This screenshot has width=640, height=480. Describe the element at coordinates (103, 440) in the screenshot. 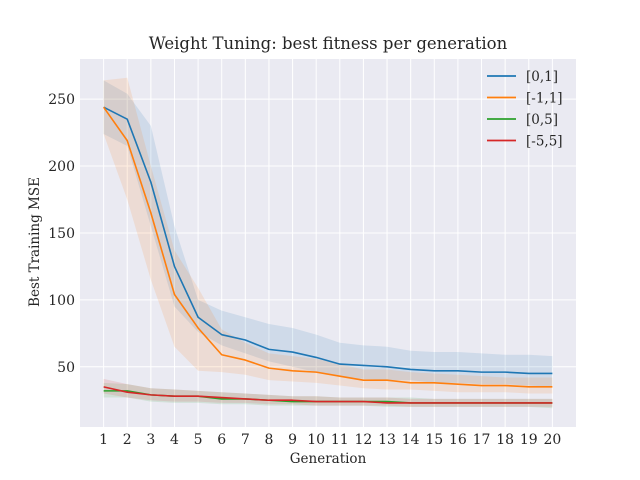

I see `x-tick-label: 1` at that location.